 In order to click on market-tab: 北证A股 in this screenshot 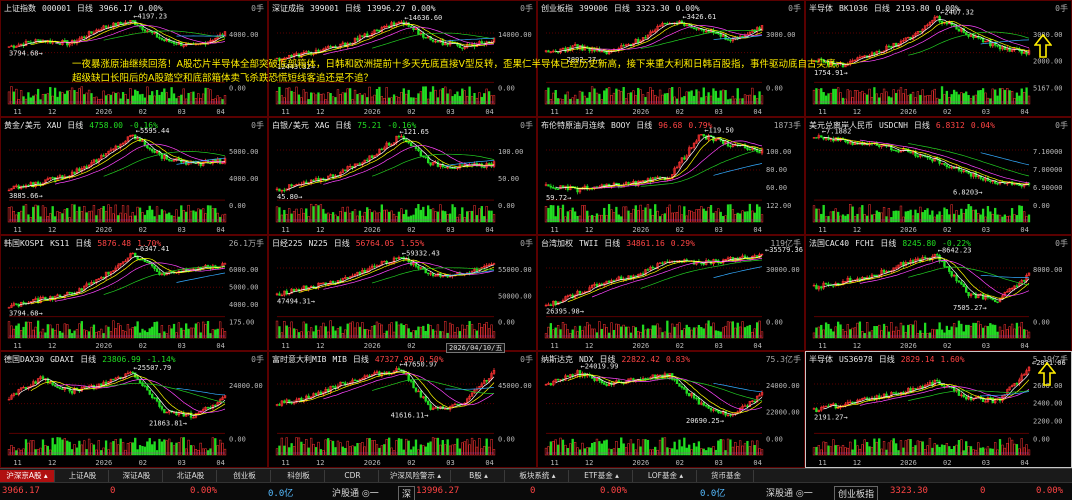, I will do `click(191, 476)`.